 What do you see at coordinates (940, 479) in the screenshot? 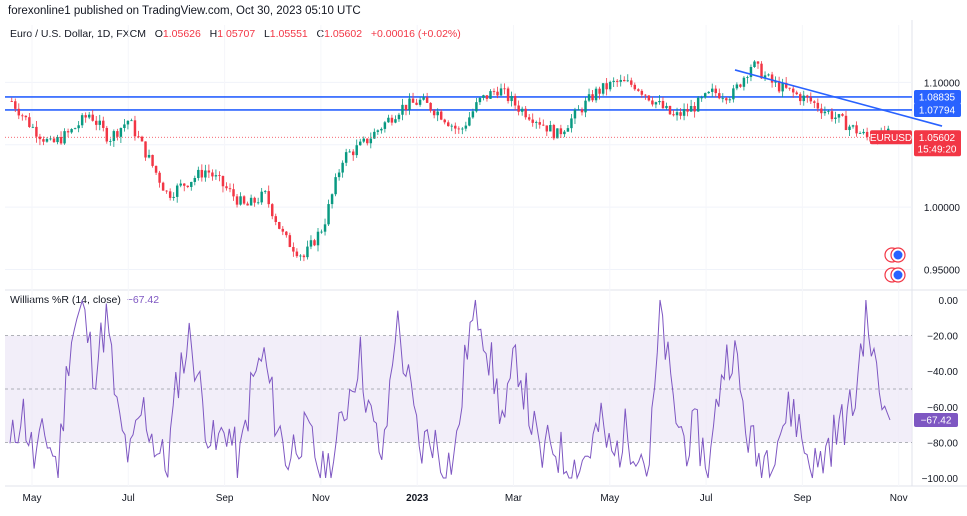
I see `williams-tick-label: −100.00` at bounding box center [940, 479].